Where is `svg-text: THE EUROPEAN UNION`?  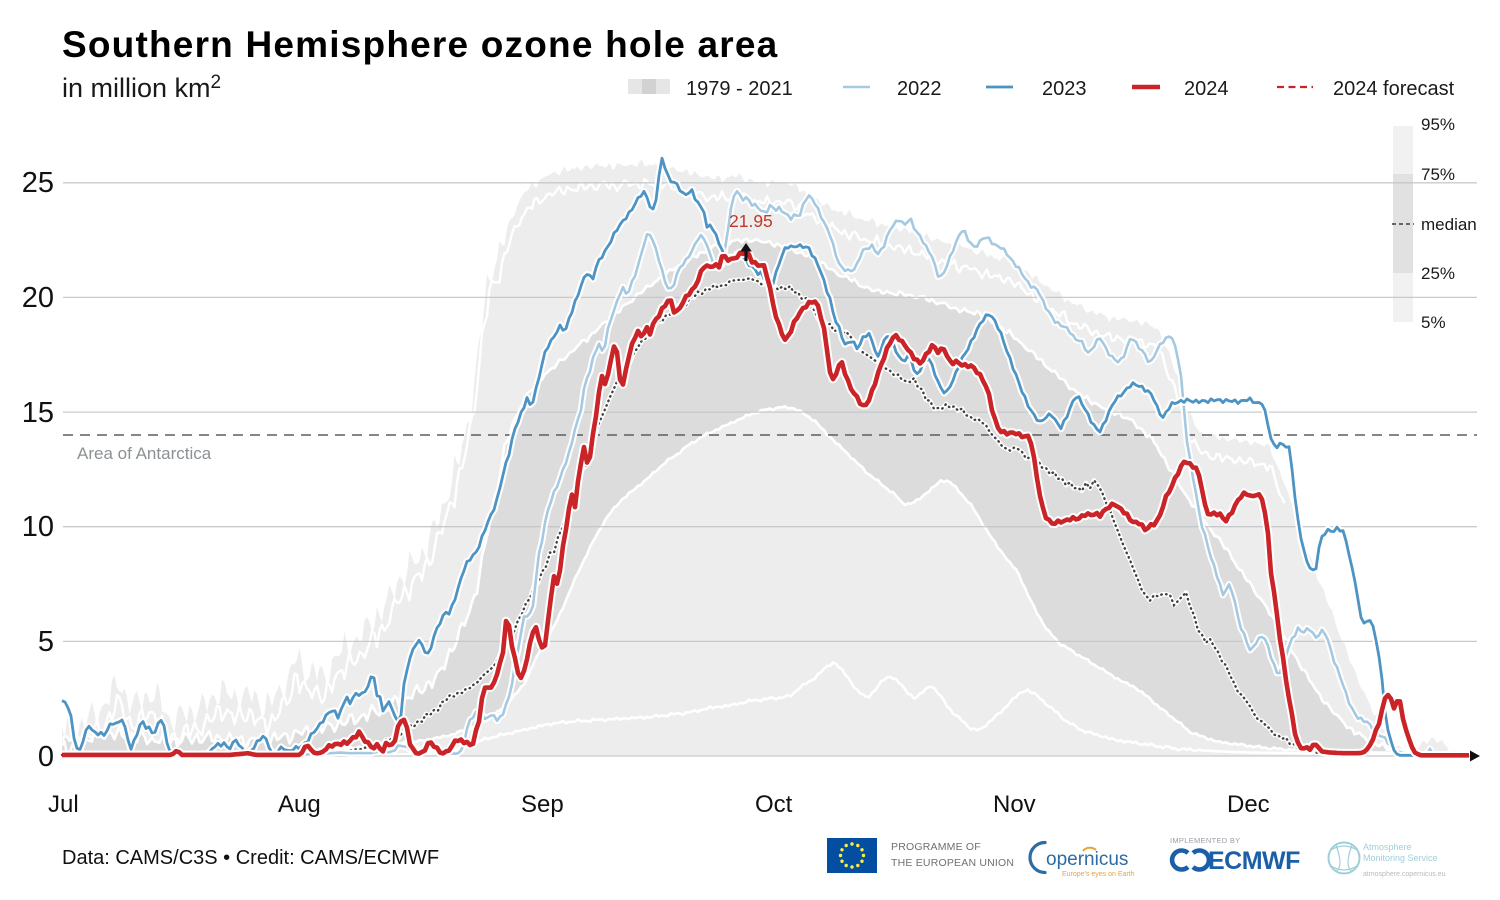 svg-text: THE EUROPEAN UNION is located at coordinates (952, 863).